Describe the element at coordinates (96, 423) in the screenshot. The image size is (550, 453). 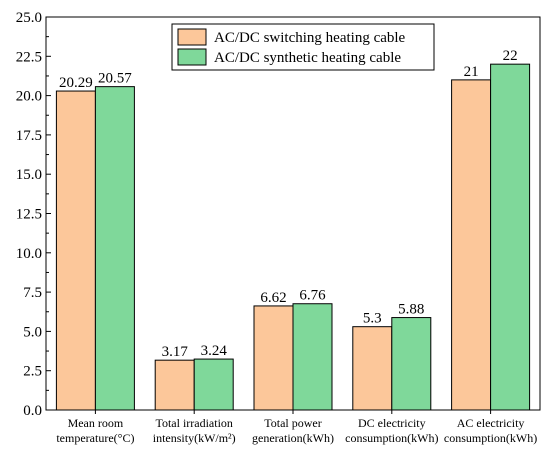
I see `x-tick-label-1-line-1: Mean room` at that location.